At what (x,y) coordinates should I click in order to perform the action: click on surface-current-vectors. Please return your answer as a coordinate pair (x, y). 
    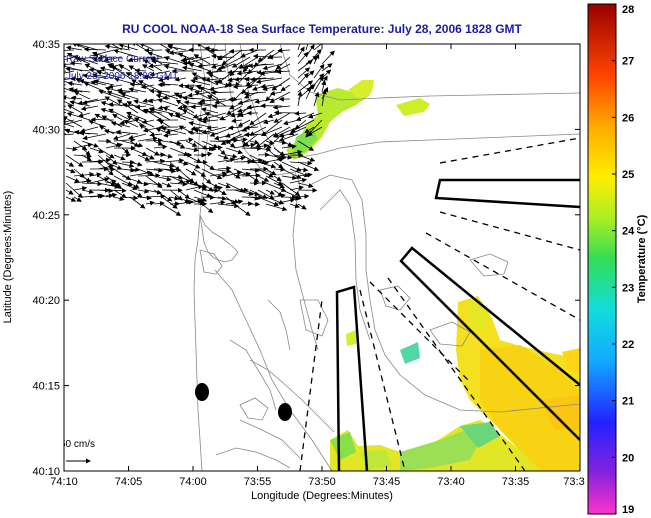
    Looking at the image, I should click on (199, 130).